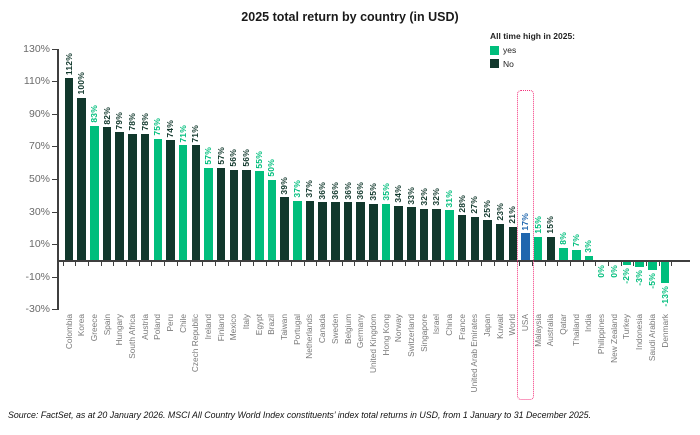 This screenshot has height=435, width=700. I want to click on legend-label-no: No, so click(508, 63).